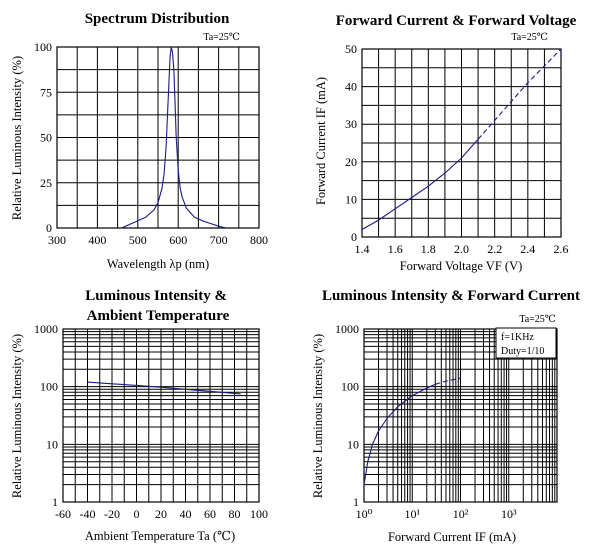 The height and width of the screenshot is (552, 607). What do you see at coordinates (395, 249) in the screenshot?
I see `chart2-x-tick: 1.6` at bounding box center [395, 249].